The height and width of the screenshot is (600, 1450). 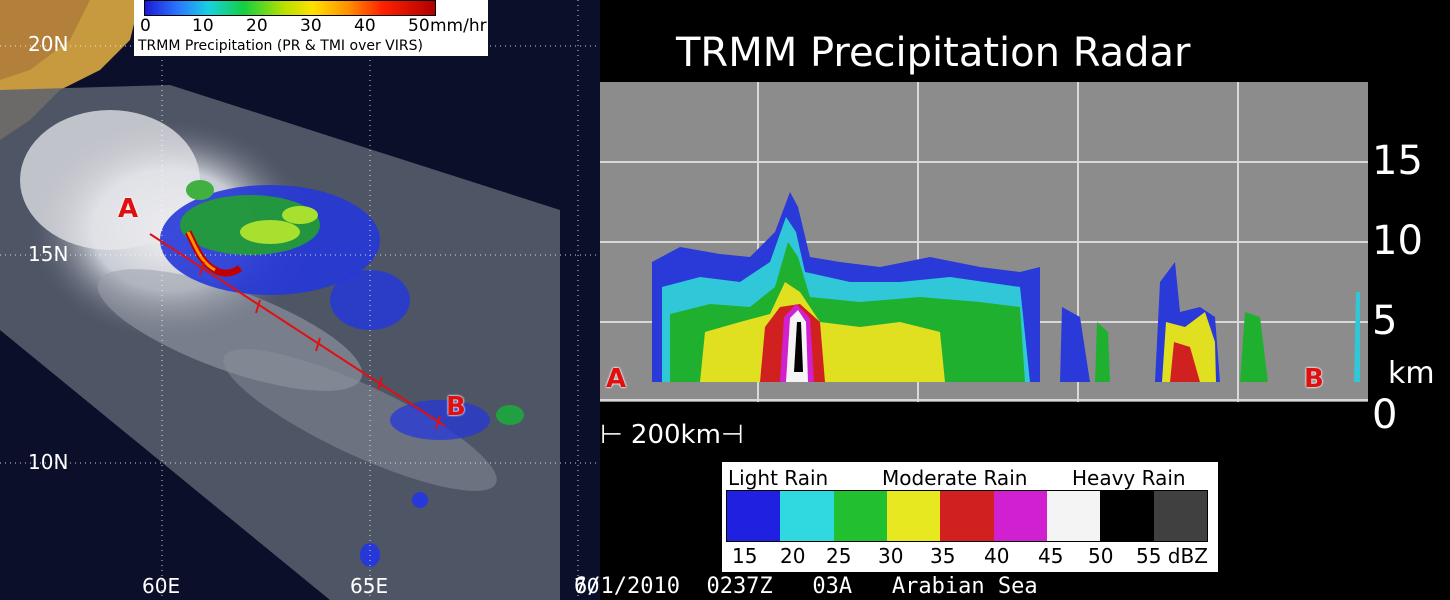 I want to click on dbz-tick: 25, so click(x=839, y=556).